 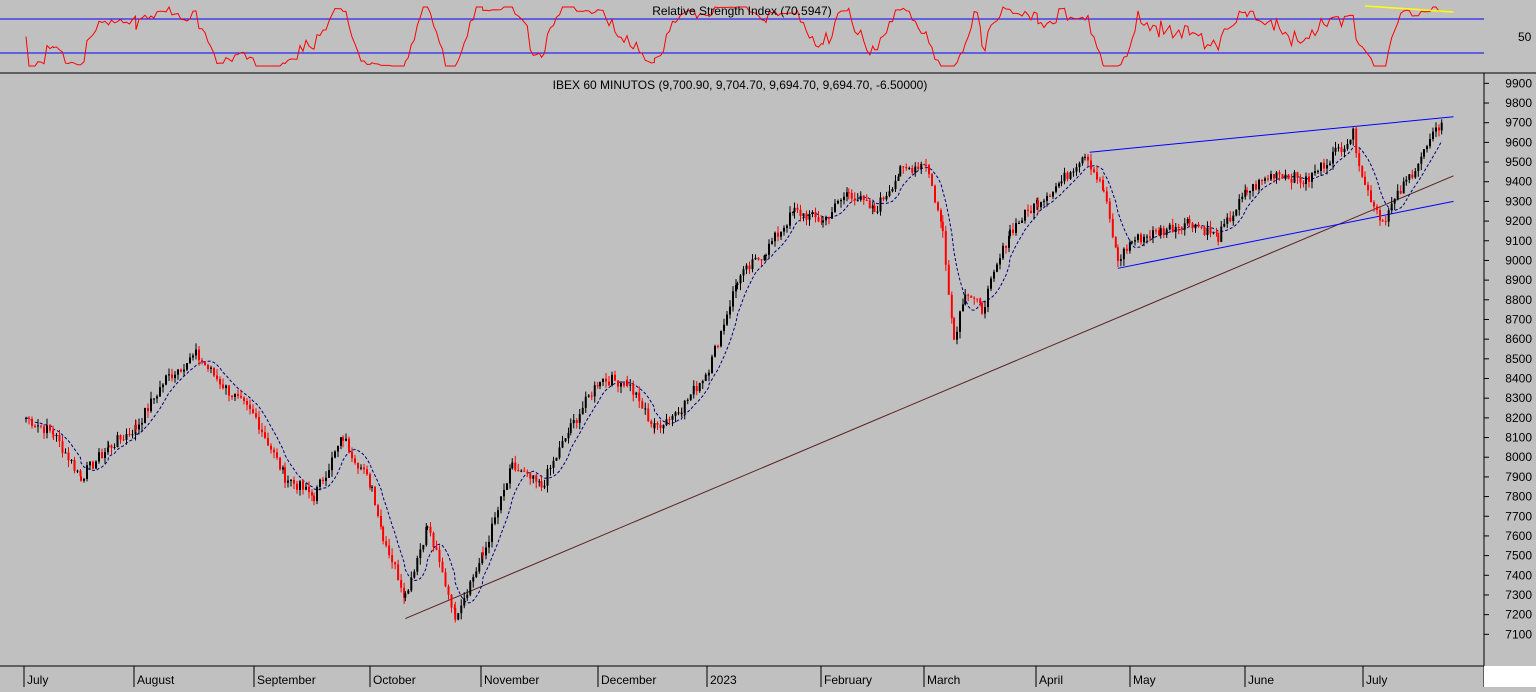 I want to click on xtick-label: September, so click(x=286, y=680).